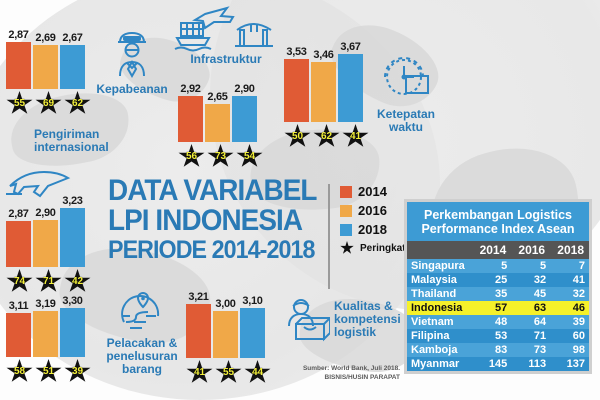 The height and width of the screenshot is (400, 600). I want to click on rank-stars: 58 51 39, so click(48, 371).